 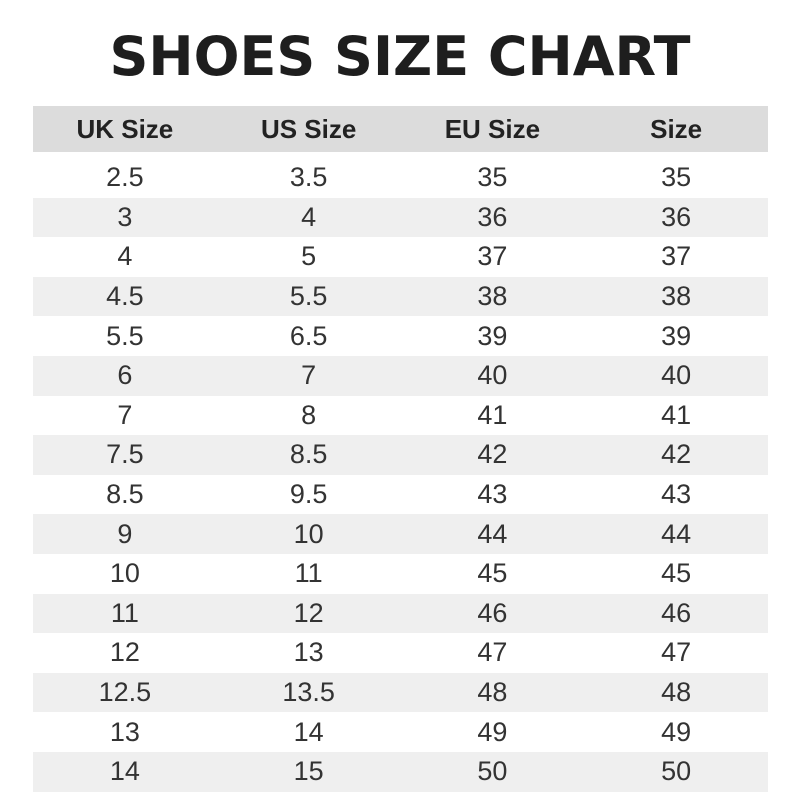 I want to click on table-row: 12.5 13.5 48 48, so click(x=400, y=692).